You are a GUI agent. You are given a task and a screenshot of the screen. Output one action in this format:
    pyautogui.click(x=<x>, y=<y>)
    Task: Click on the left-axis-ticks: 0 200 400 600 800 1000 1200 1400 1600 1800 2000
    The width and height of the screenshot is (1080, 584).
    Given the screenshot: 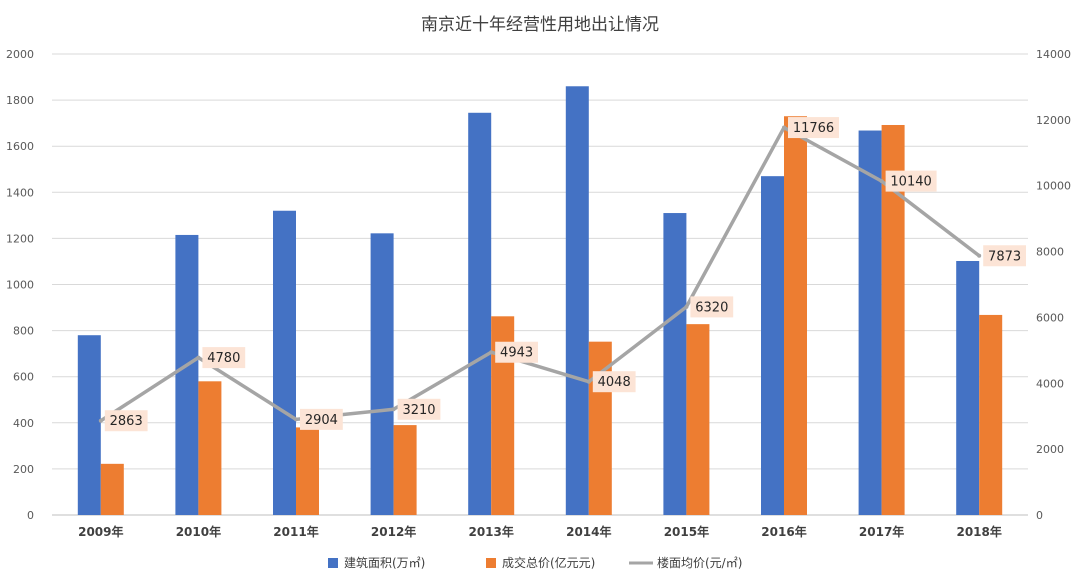 What is the action you would take?
    pyautogui.click(x=20, y=285)
    